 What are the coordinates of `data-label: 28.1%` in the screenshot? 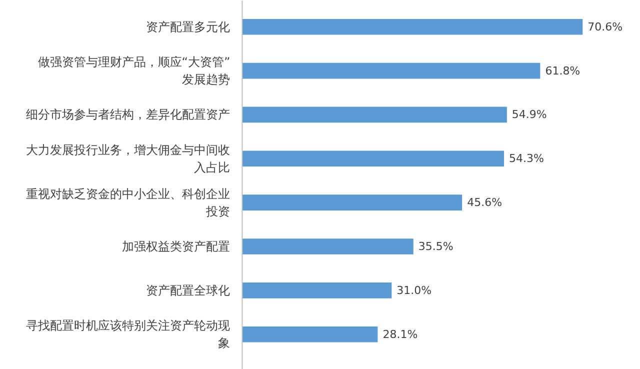 It's located at (400, 334).